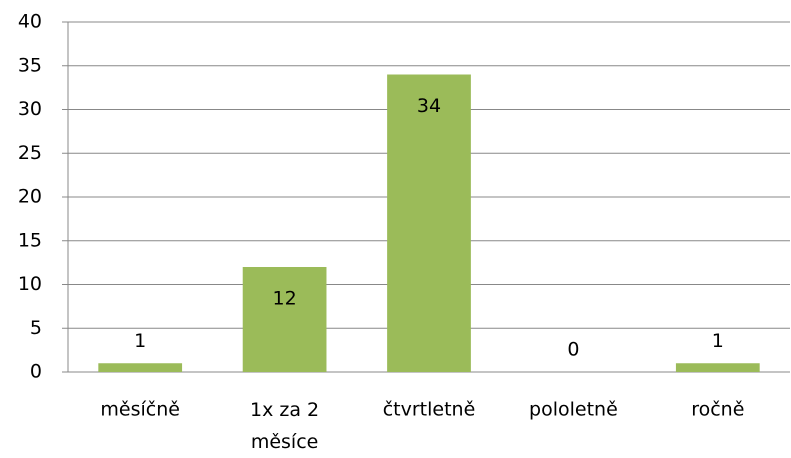 Image resolution: width=791 pixels, height=458 pixels. Describe the element at coordinates (36, 328) in the screenshot. I see `y-tick-label: 5` at that location.